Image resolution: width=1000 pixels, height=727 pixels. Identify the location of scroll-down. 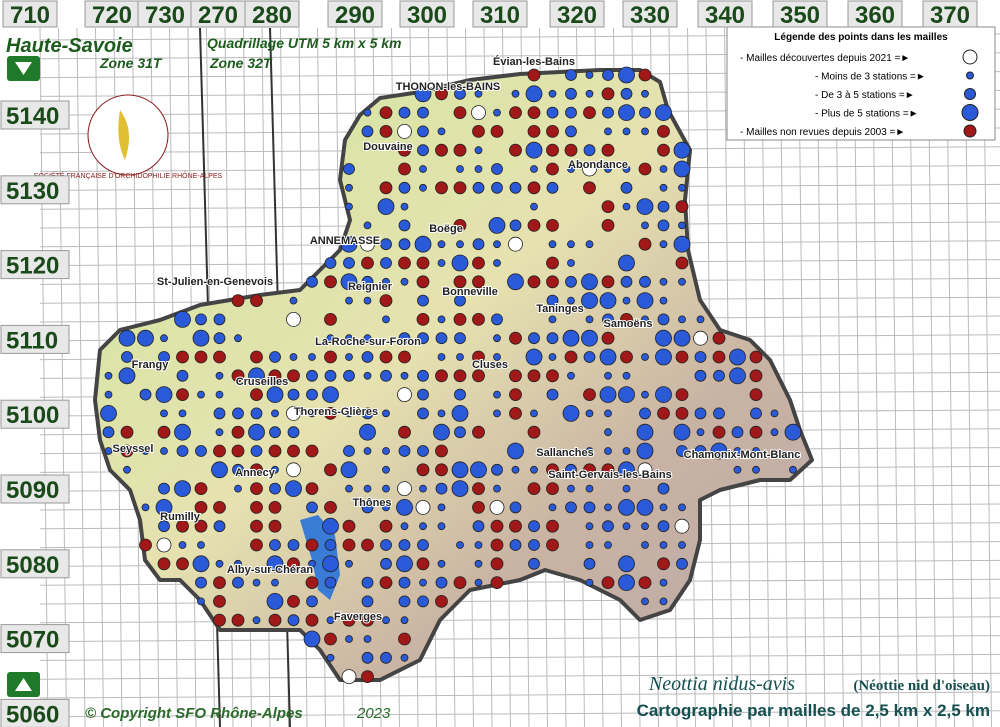
(23, 684).